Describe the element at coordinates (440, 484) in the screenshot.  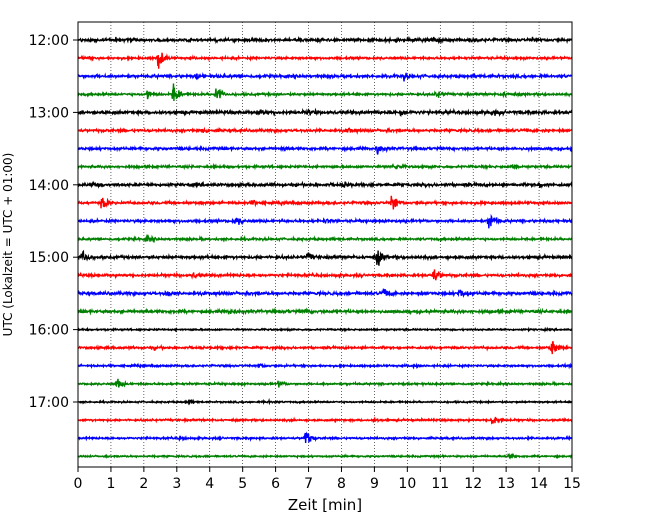
I see `x-tick-label: 11` at that location.